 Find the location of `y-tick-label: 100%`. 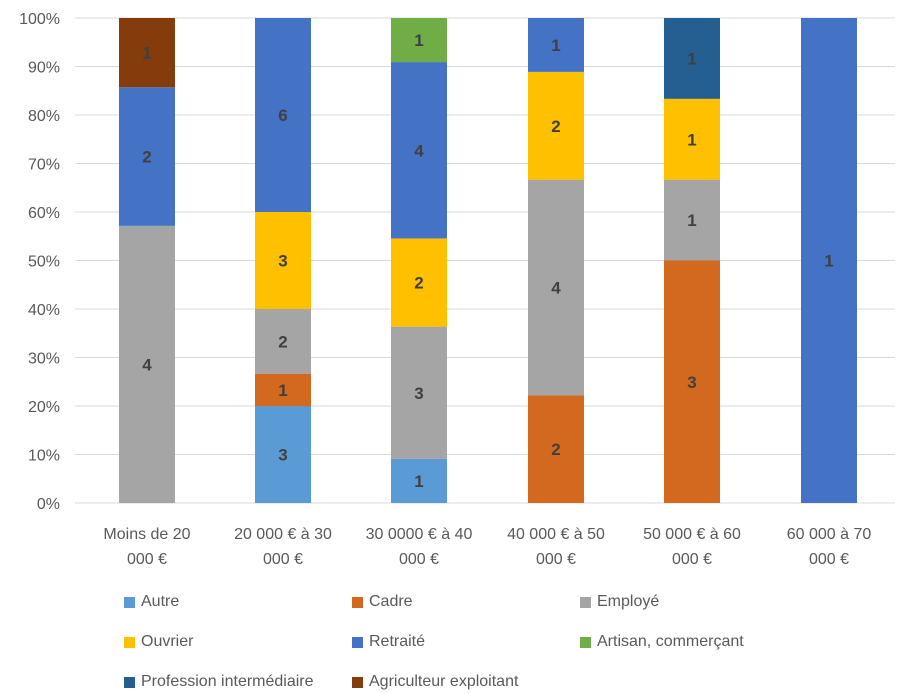

y-tick-label: 100% is located at coordinates (39, 19).